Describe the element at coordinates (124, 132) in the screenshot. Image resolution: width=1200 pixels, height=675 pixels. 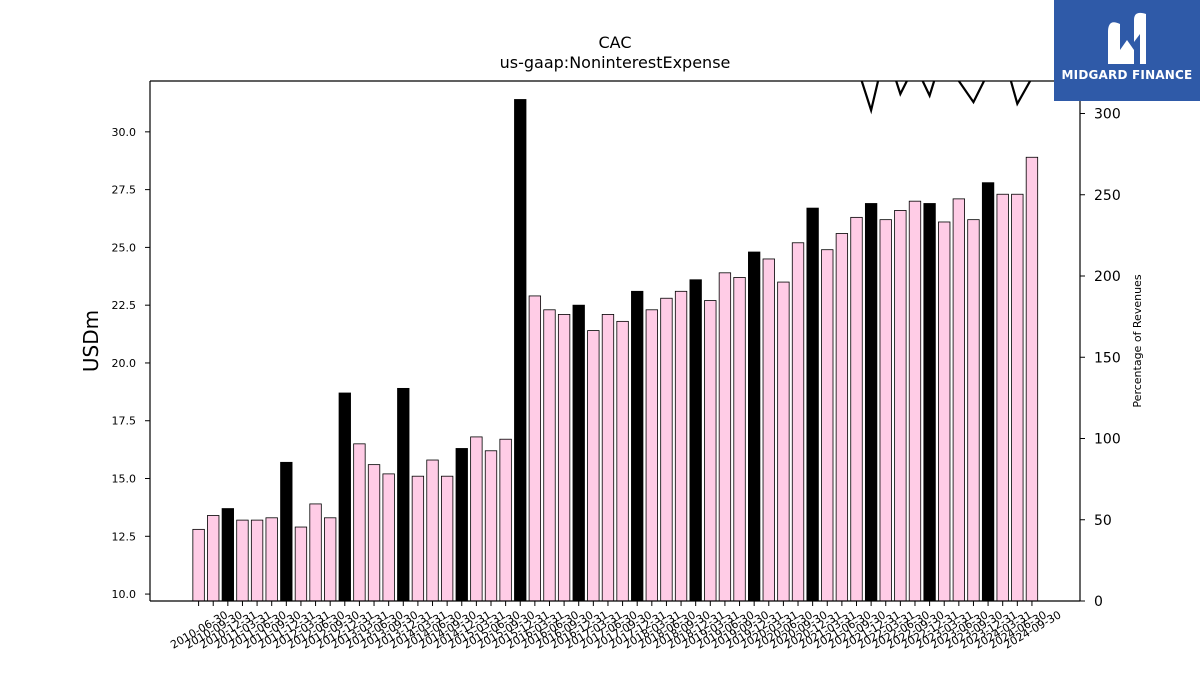
I see `y-tick-label: 30.0` at that location.